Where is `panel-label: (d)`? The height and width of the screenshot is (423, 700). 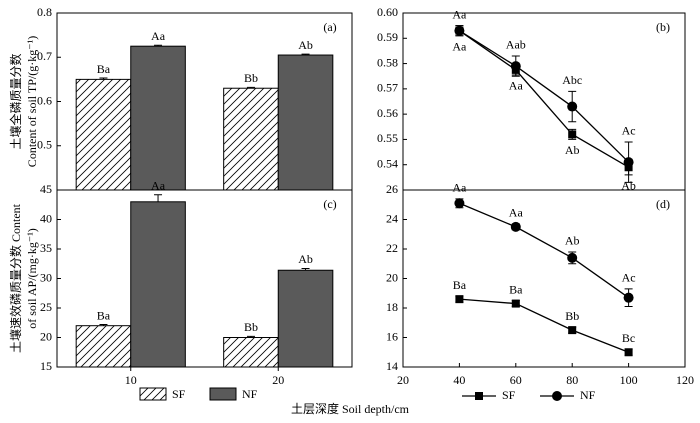
panel-label: (d) is located at coordinates (663, 204).